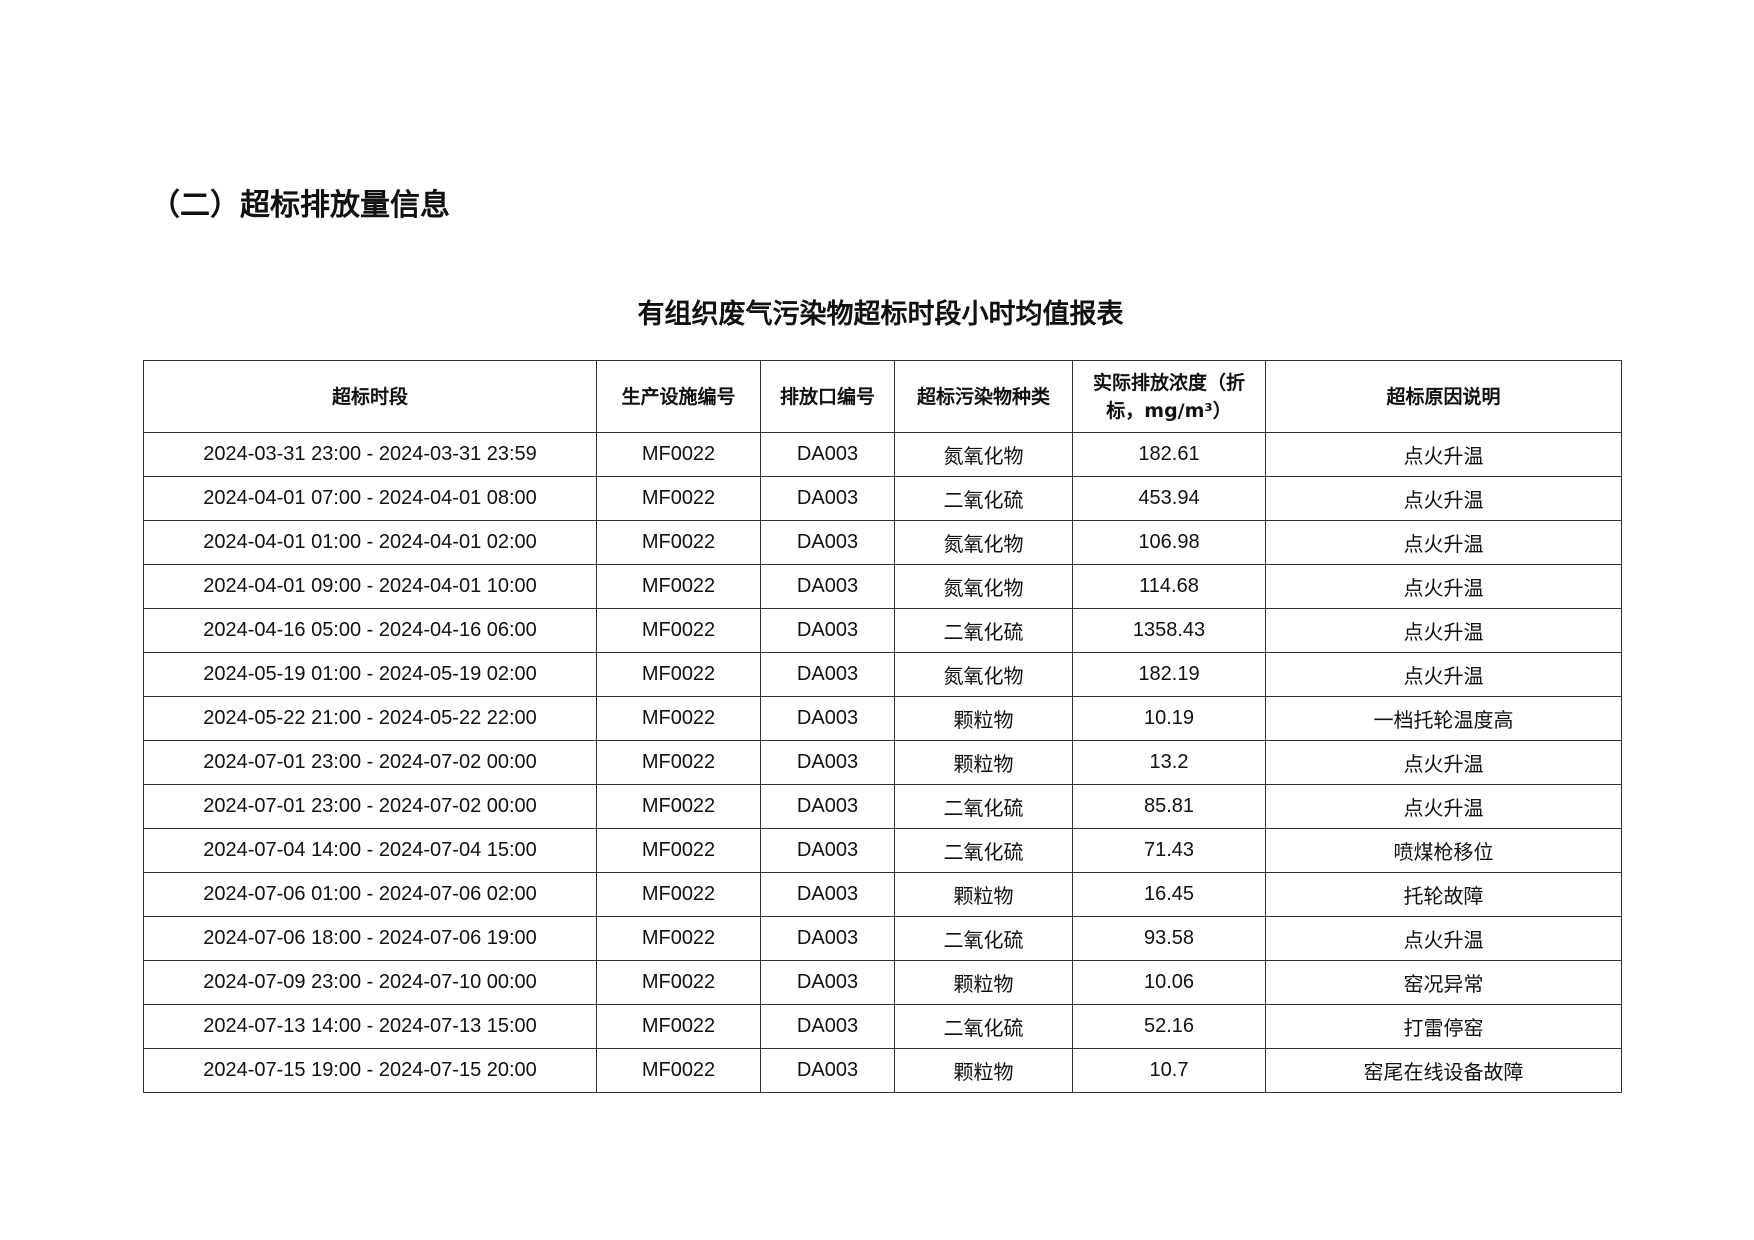 The image size is (1754, 1240). What do you see at coordinates (370, 718) in the screenshot?
I see `cell-period: 2024-05-22 21:00 - 2024-05-22 22:00` at bounding box center [370, 718].